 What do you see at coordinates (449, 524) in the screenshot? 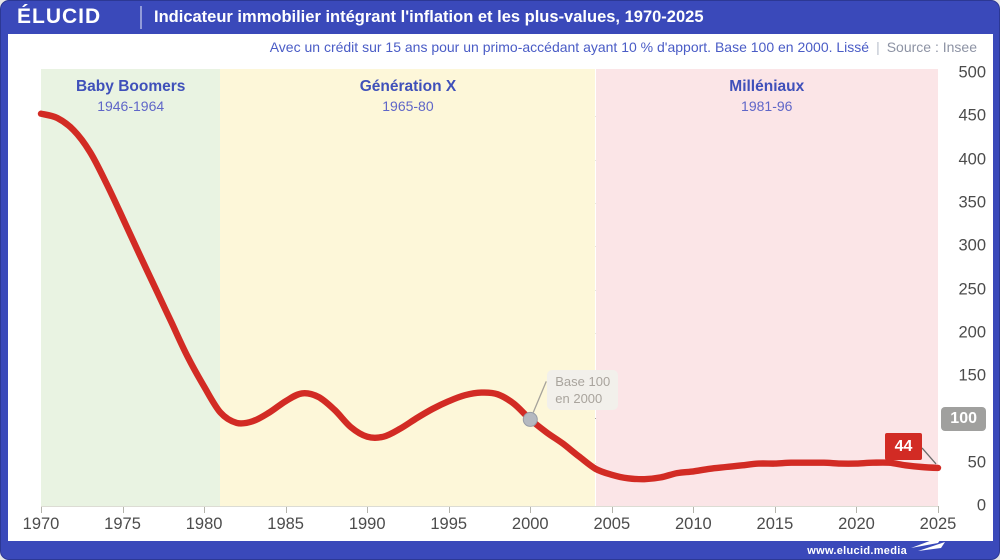
I see `x-tick-label-1995: 1995` at bounding box center [449, 524].